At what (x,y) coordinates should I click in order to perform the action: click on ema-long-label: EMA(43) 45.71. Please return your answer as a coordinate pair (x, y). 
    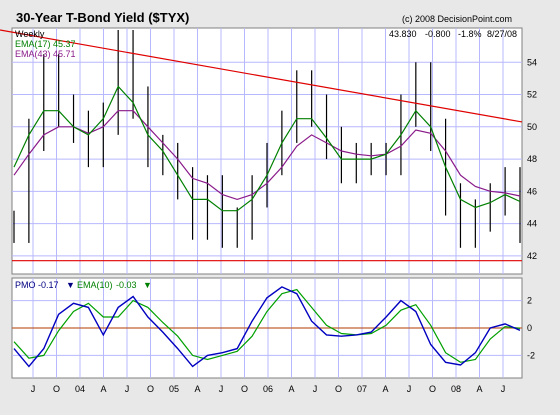
    Looking at the image, I should click on (45, 54).